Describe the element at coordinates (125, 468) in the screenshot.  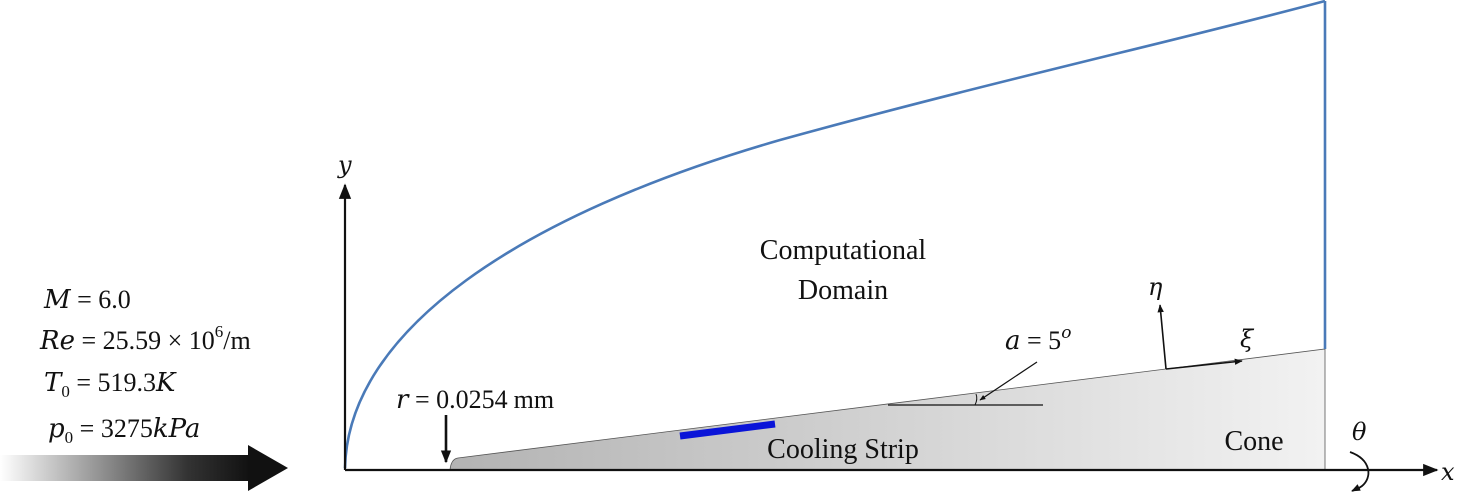
I see `freestream-arrow-shaft` at that location.